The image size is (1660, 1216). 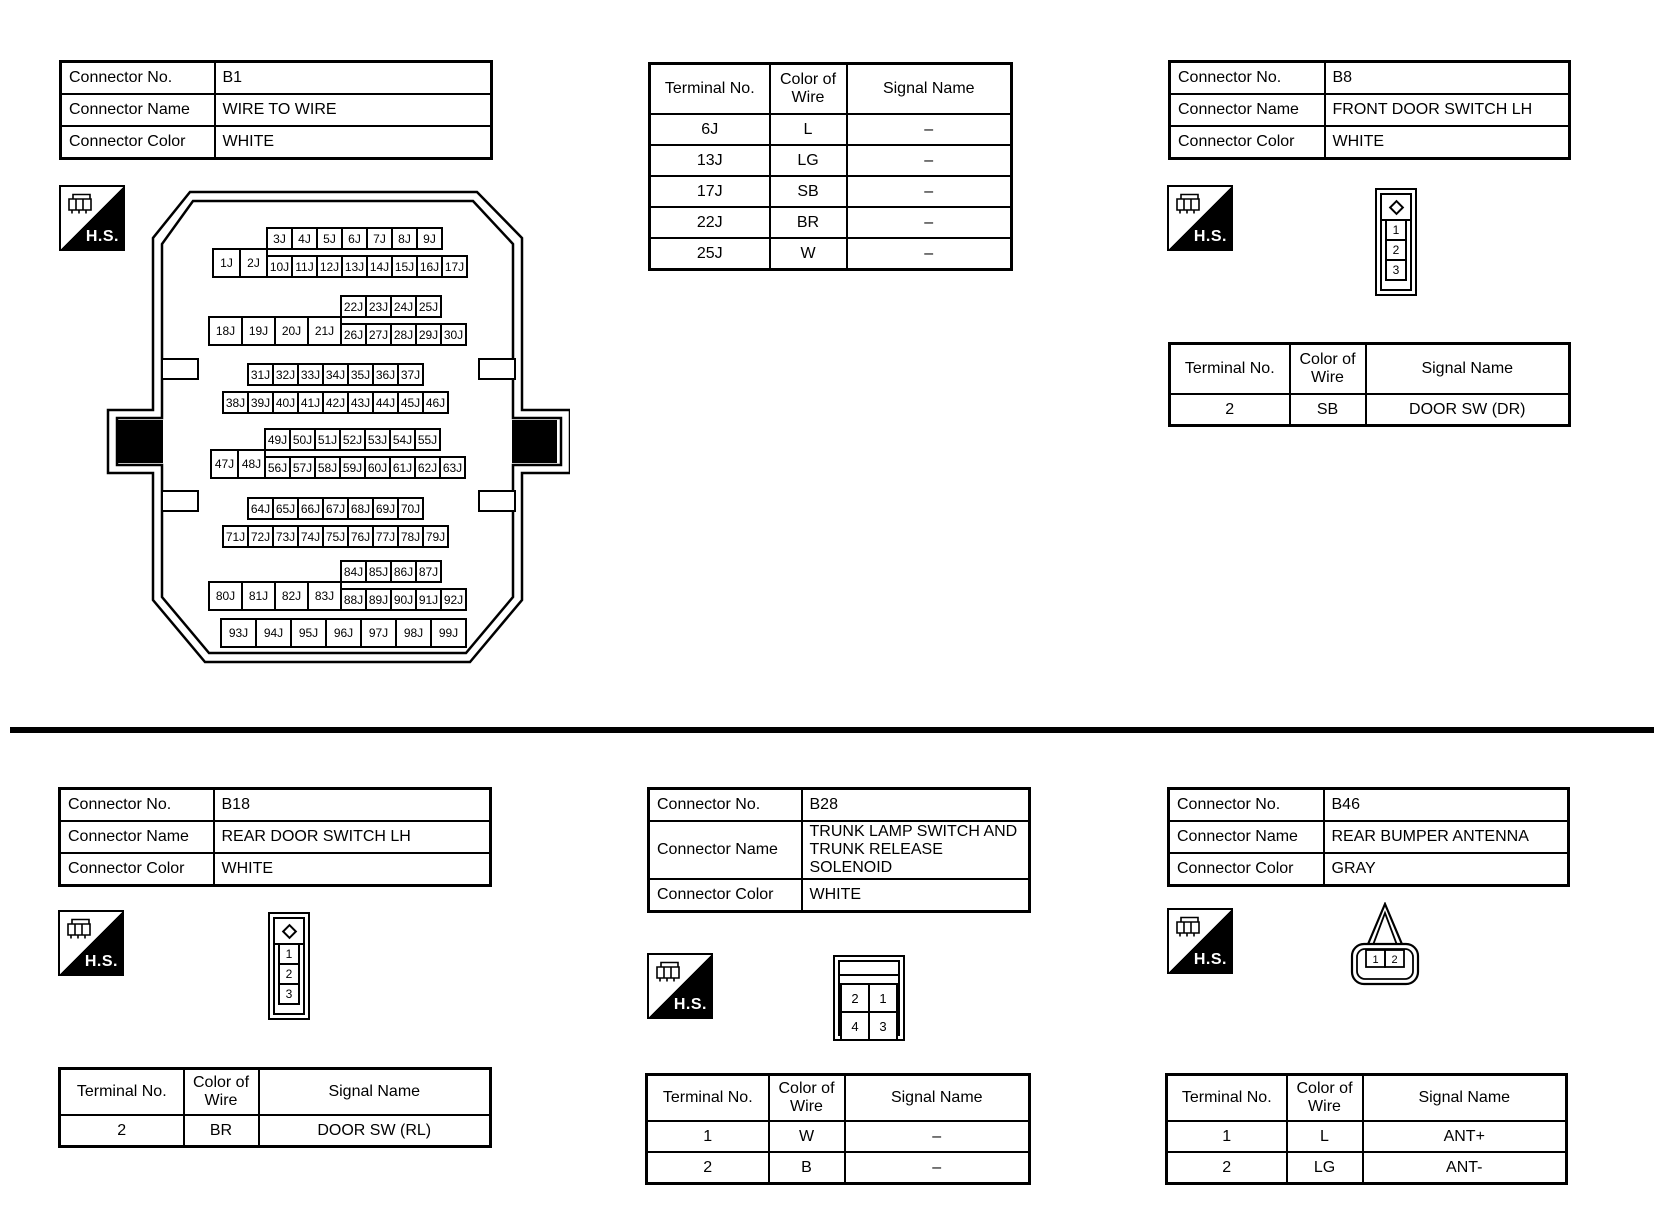 What do you see at coordinates (258, 596) in the screenshot?
I see `pin-81J: 81J` at bounding box center [258, 596].